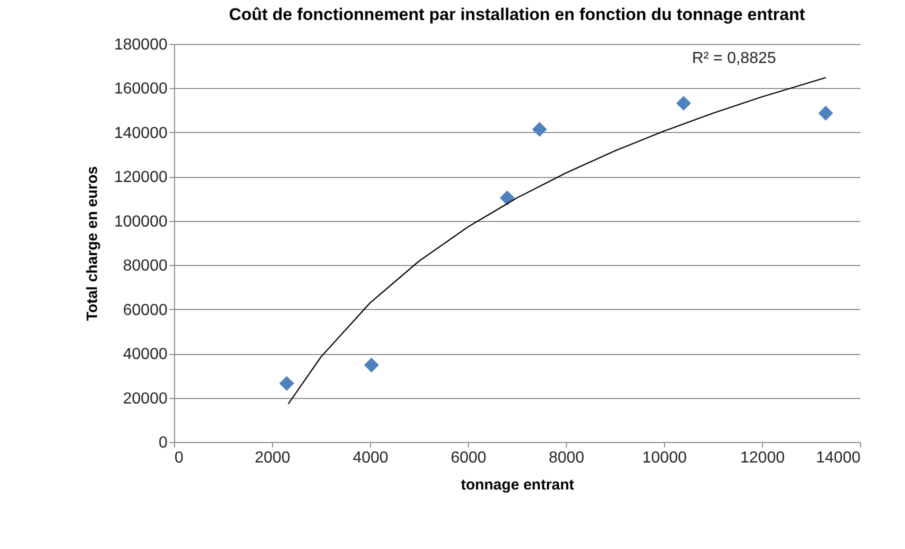 This screenshot has width=905, height=549. I want to click on y-tick-label: 20000, so click(145, 399).